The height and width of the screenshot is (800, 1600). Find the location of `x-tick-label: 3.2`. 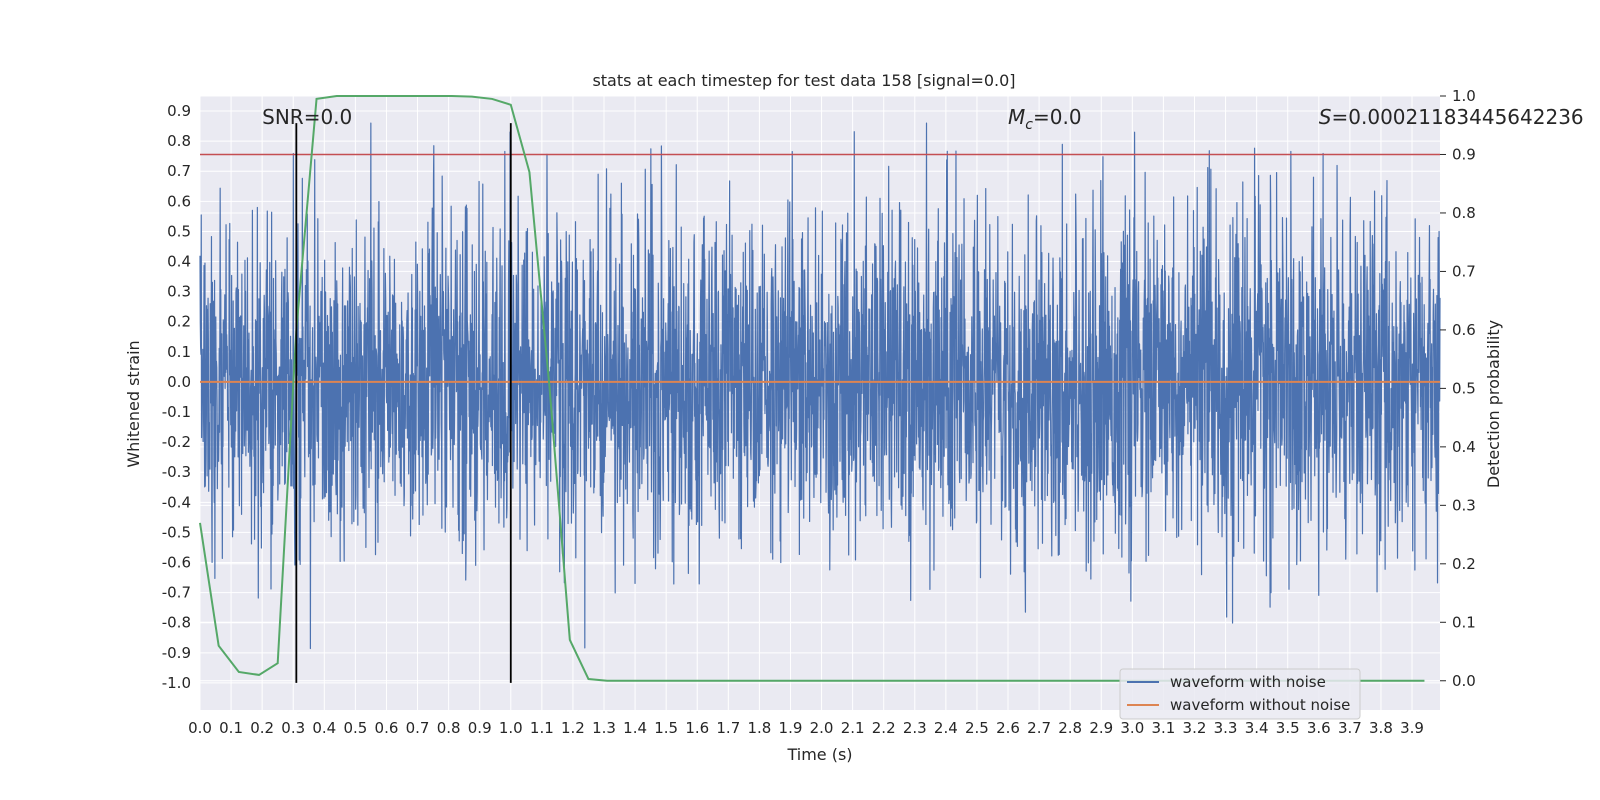

x-tick-label: 3.2 is located at coordinates (1195, 728).